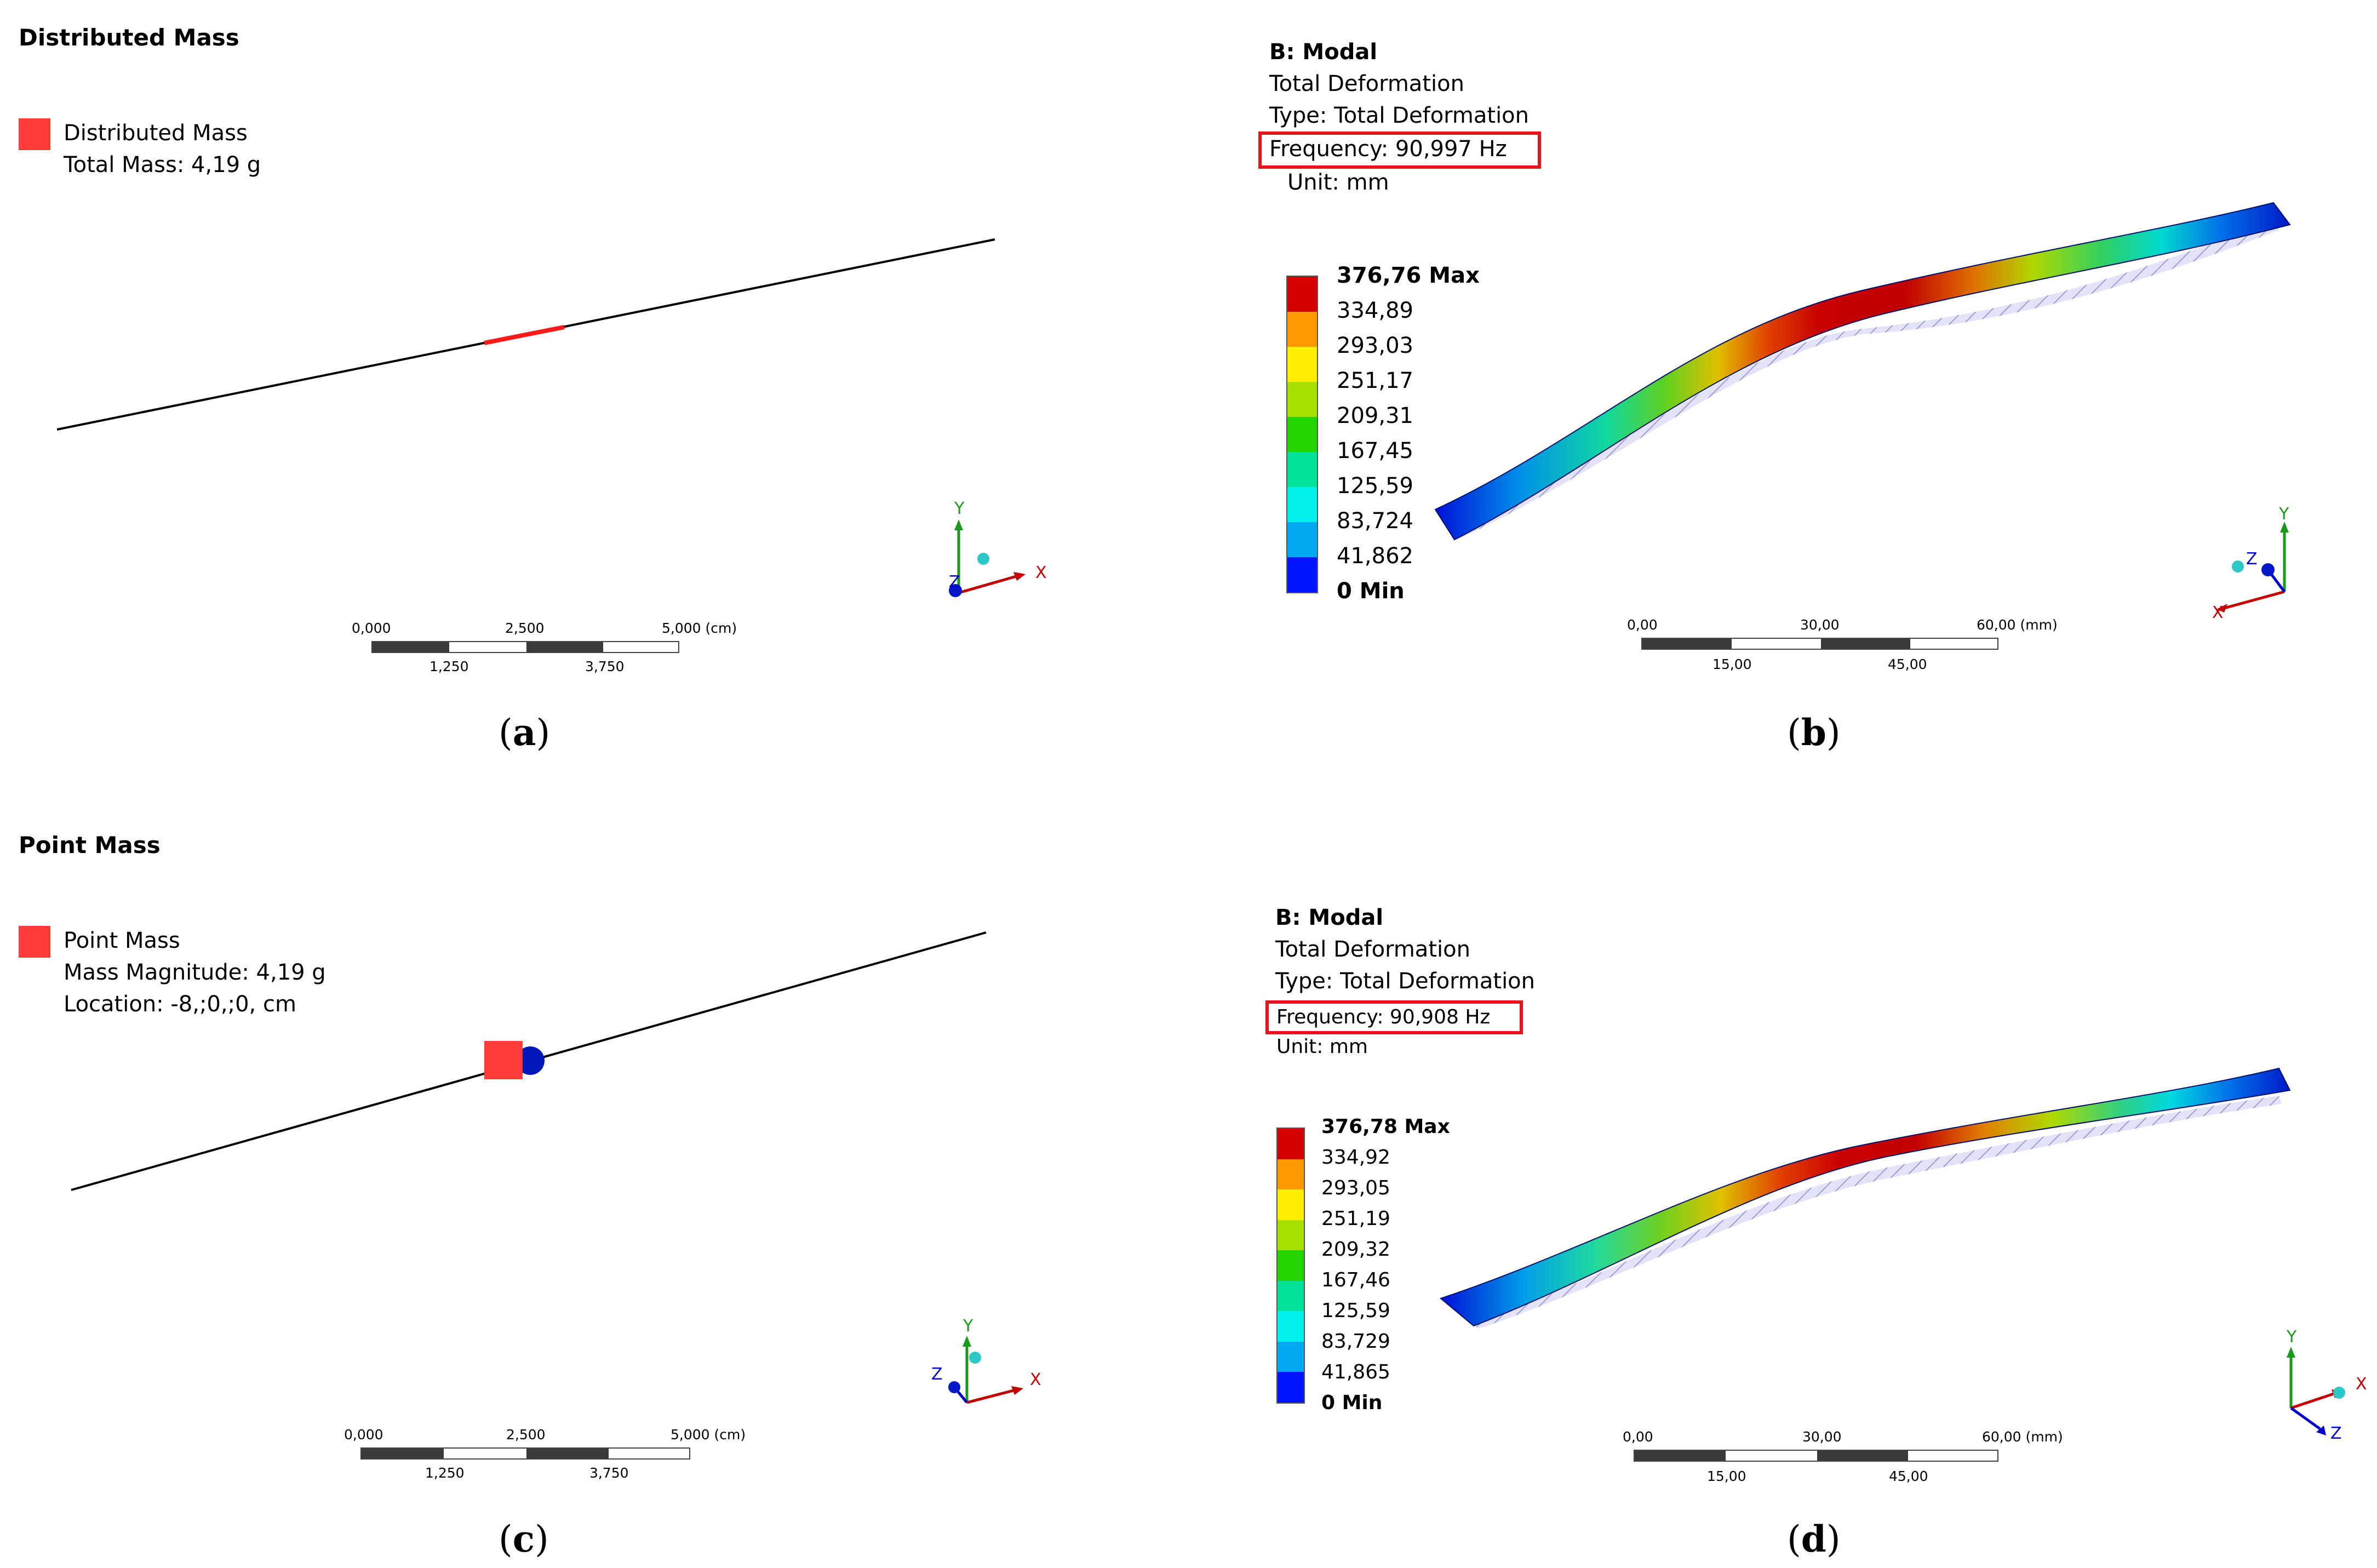 The height and width of the screenshot is (1568, 2377). Describe the element at coordinates (1322, 1046) in the screenshot. I see `unit-d: Unit: mm` at that location.